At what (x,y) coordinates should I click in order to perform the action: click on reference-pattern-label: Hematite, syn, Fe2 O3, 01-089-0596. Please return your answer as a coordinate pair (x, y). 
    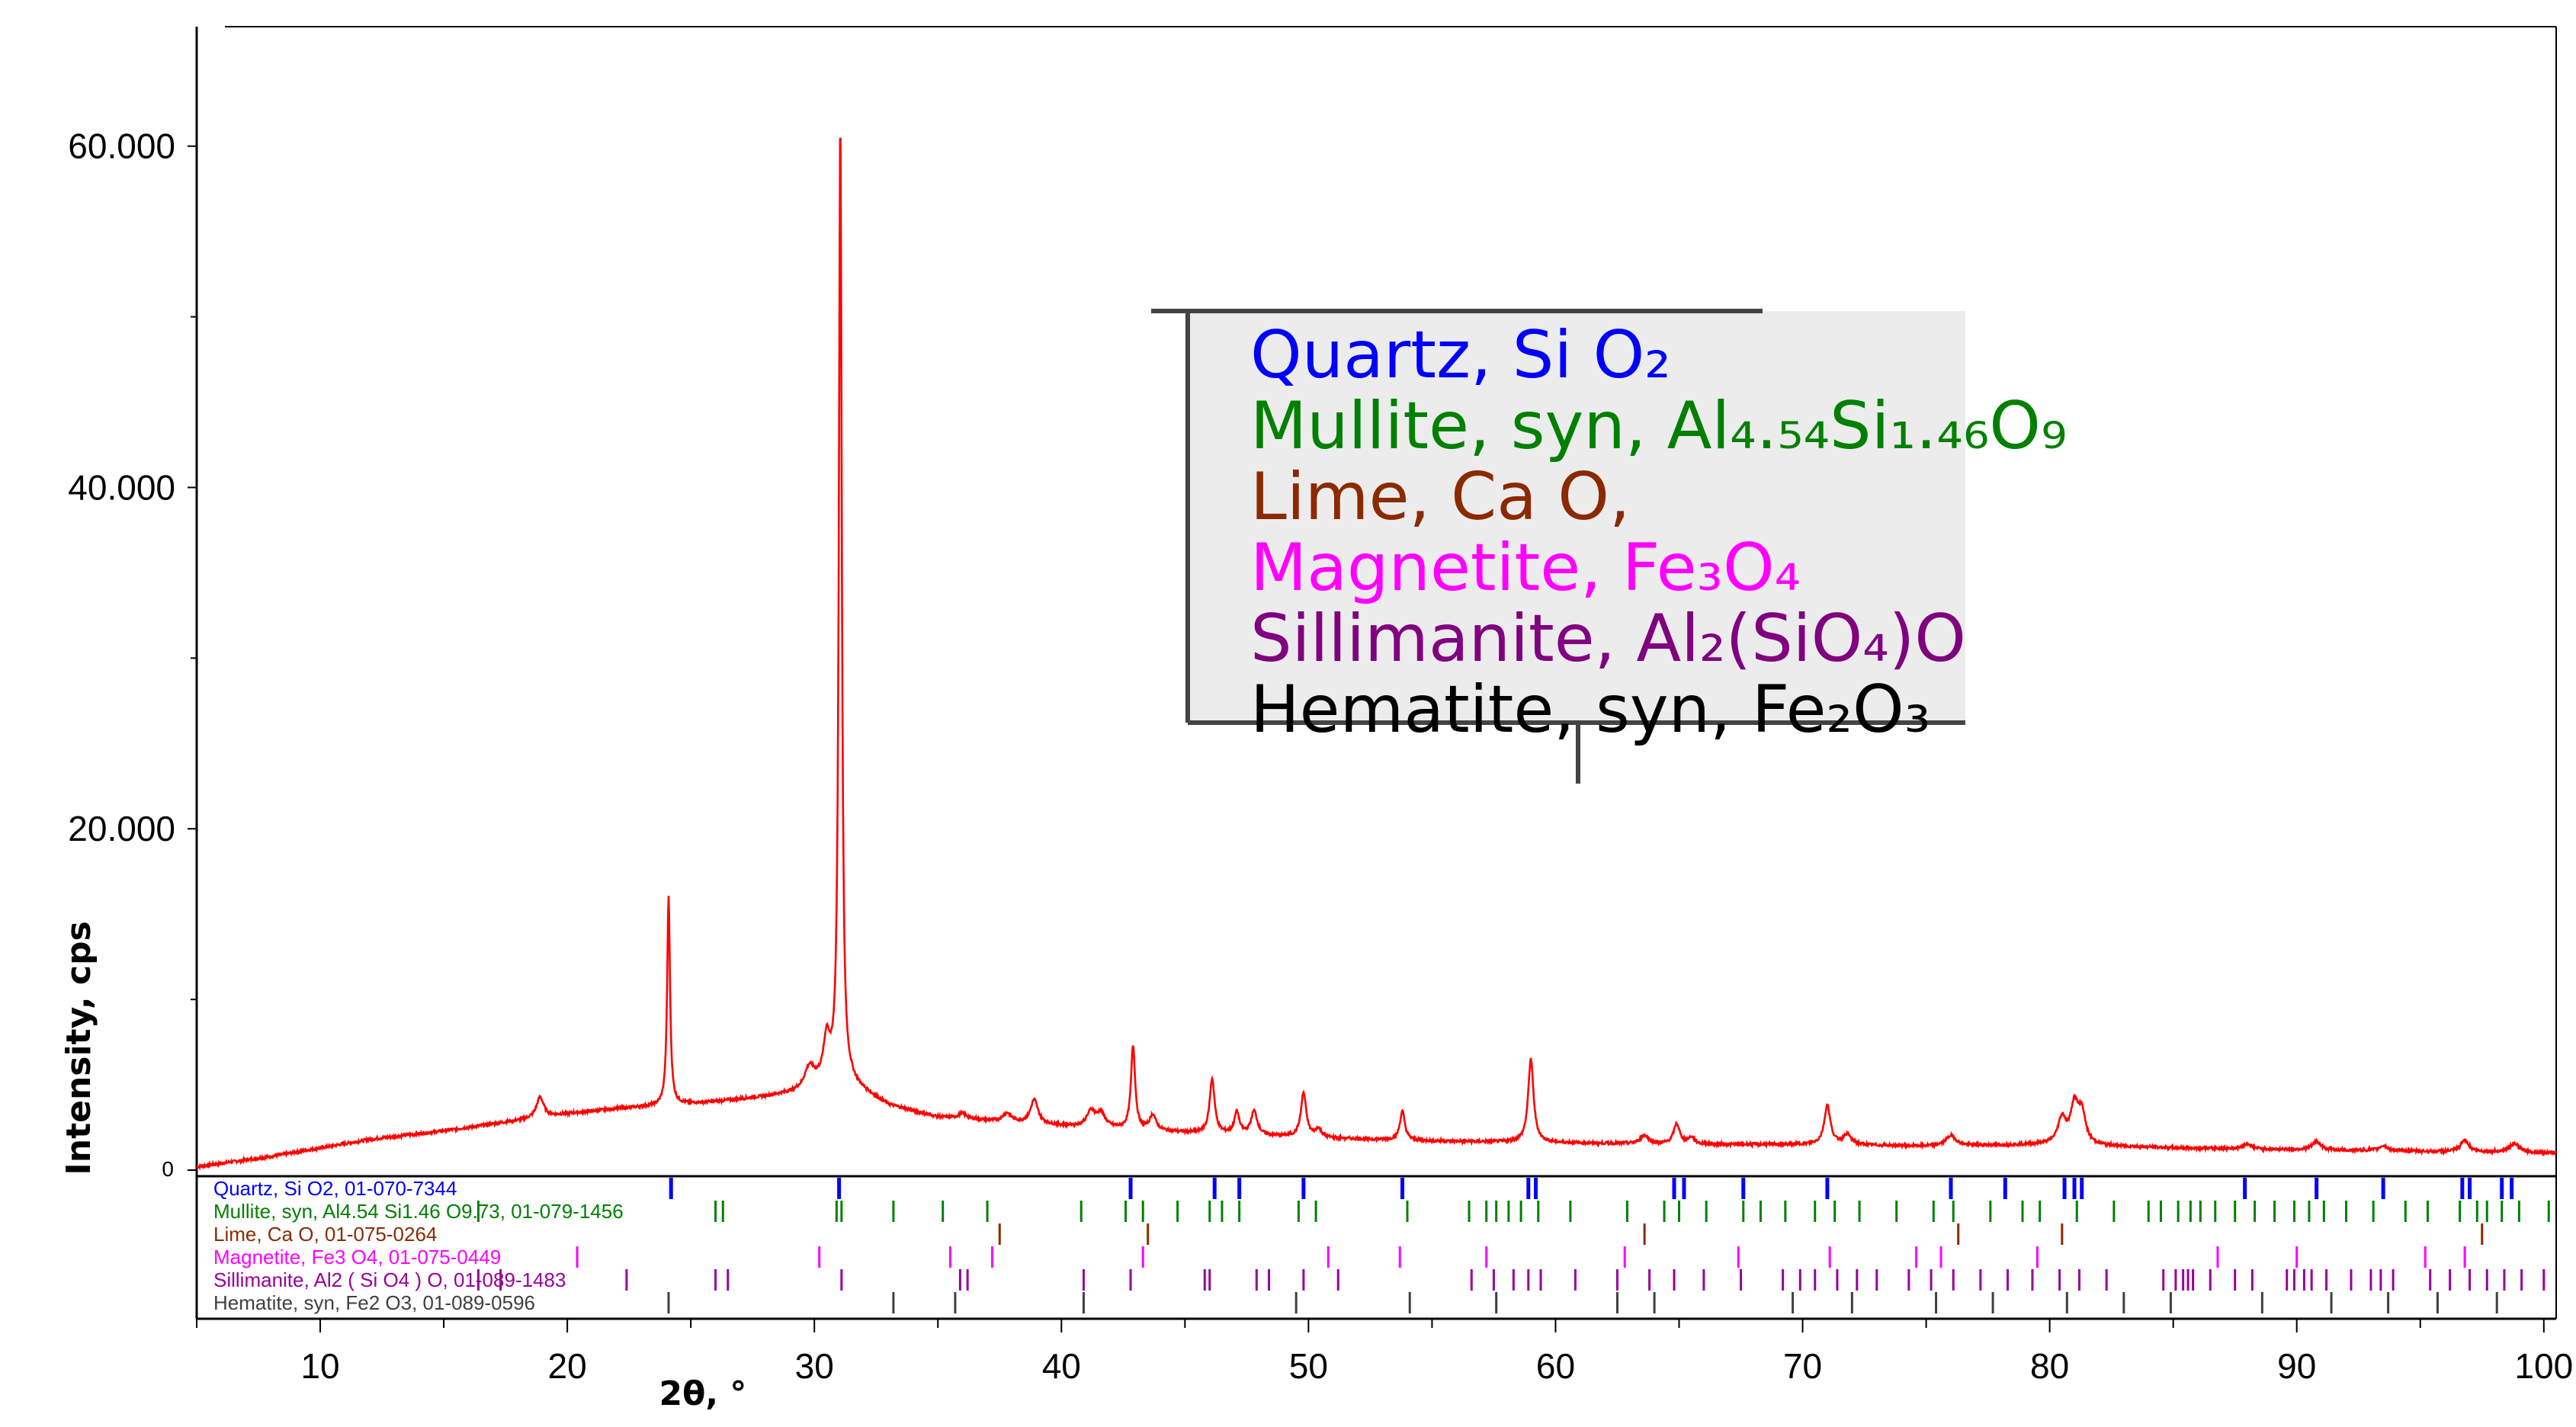
    Looking at the image, I should click on (374, 1302).